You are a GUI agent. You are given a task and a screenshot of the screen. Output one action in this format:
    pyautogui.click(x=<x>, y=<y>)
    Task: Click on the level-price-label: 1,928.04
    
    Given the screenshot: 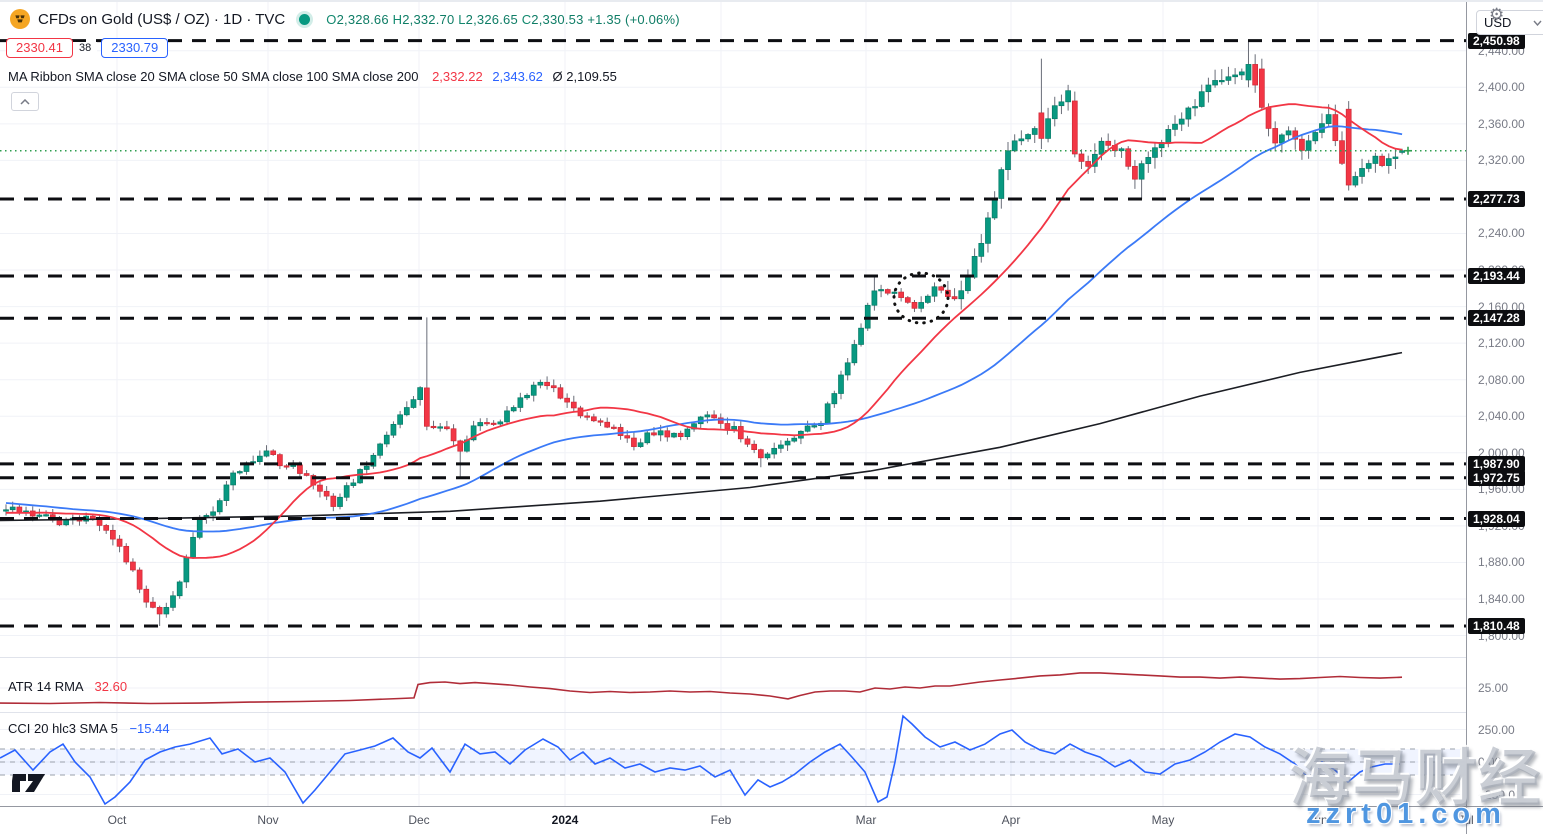 What is the action you would take?
    pyautogui.click(x=1496, y=518)
    